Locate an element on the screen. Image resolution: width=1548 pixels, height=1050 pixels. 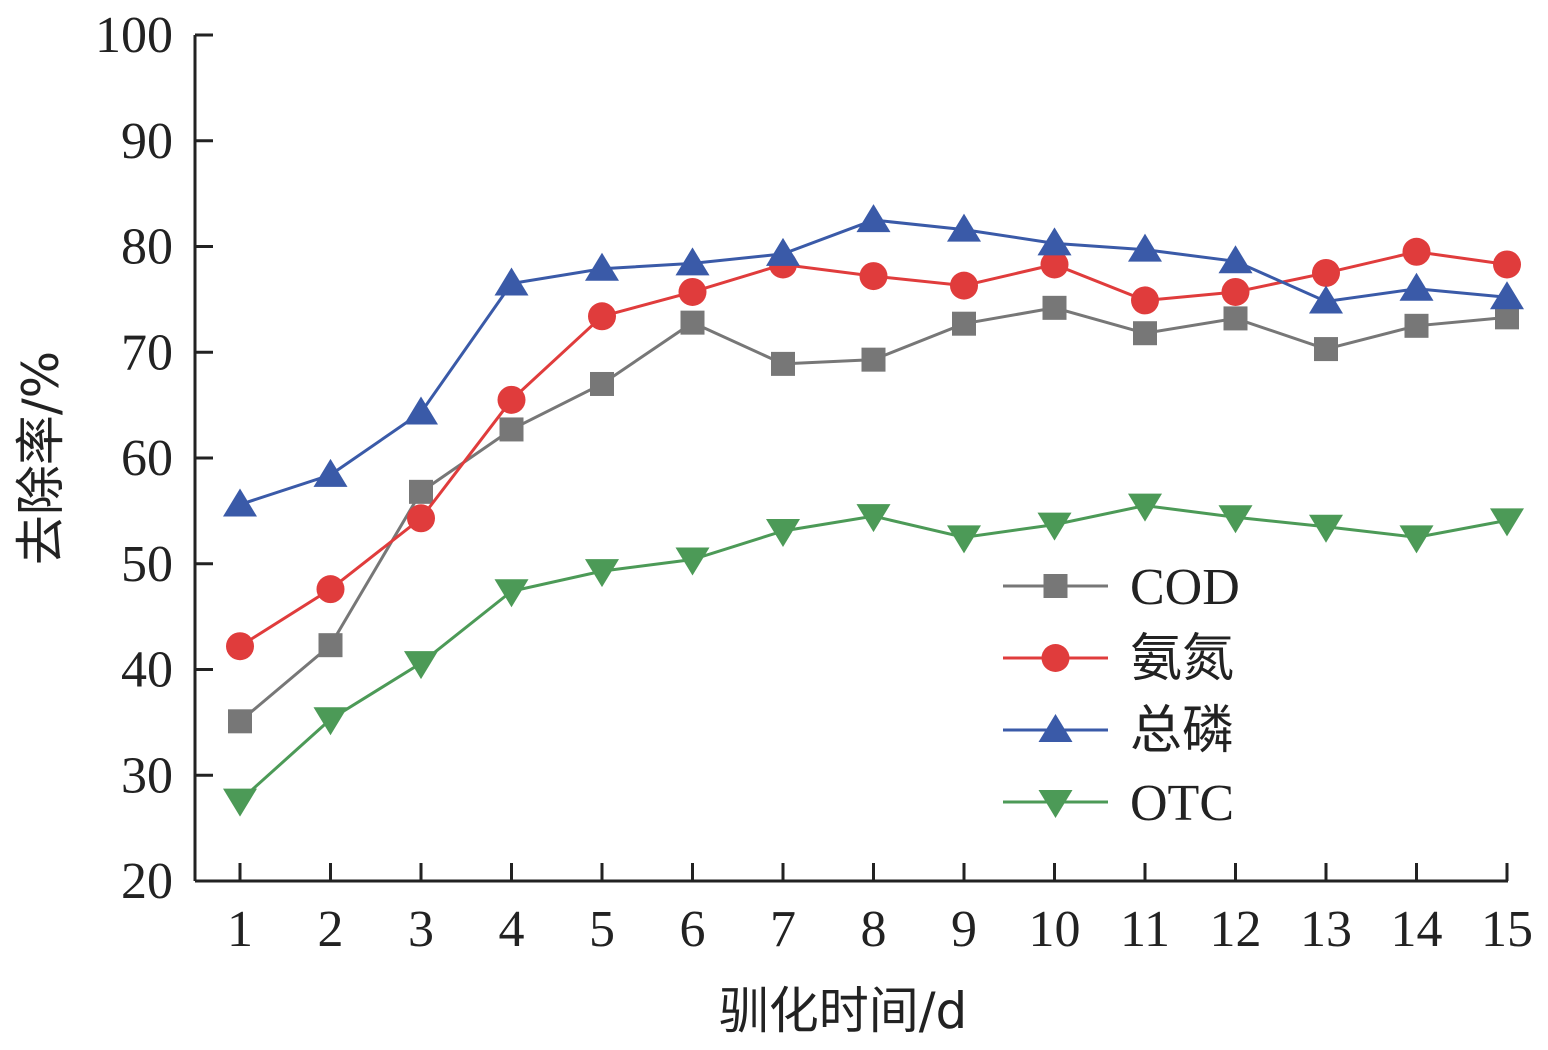
x-tick-label: 4 is located at coordinates (512, 929).